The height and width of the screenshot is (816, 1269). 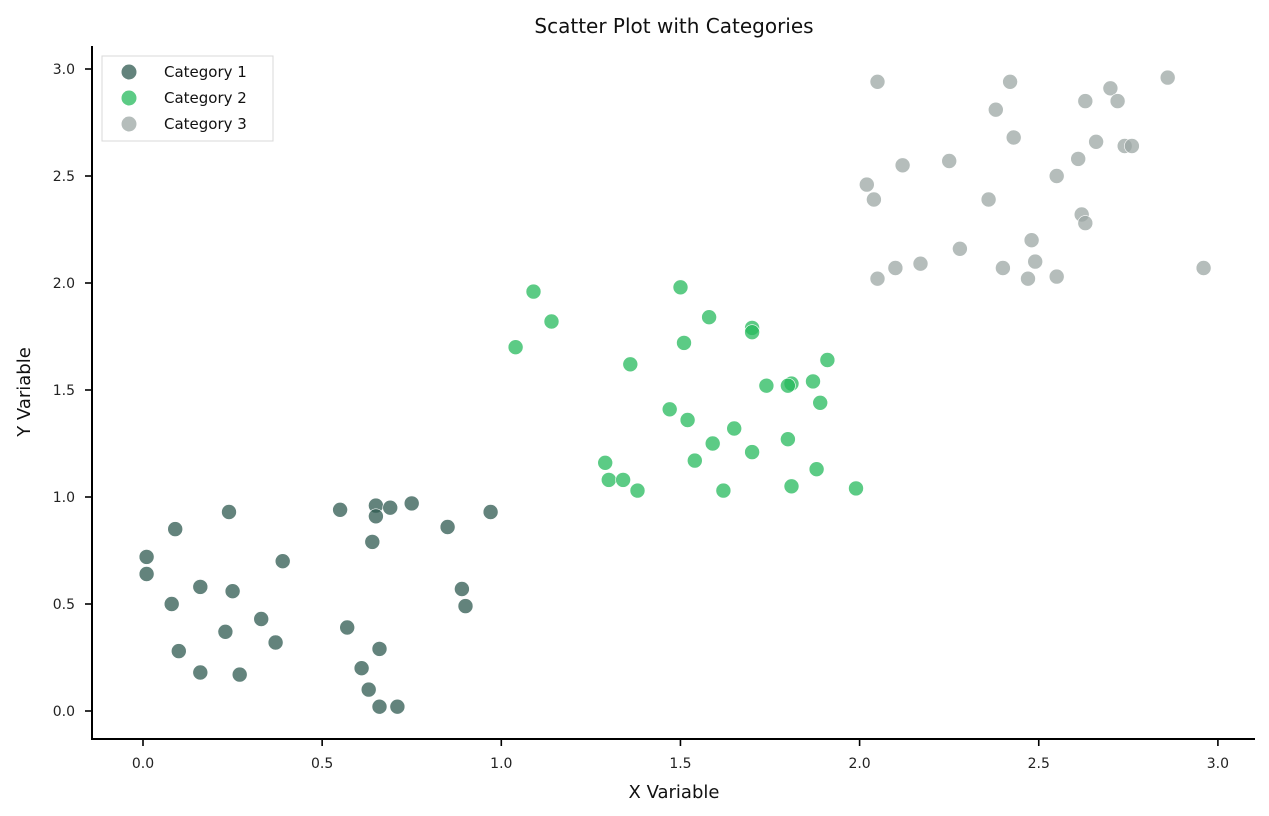 I want to click on y-tick-label: 3.0, so click(x=64, y=70).